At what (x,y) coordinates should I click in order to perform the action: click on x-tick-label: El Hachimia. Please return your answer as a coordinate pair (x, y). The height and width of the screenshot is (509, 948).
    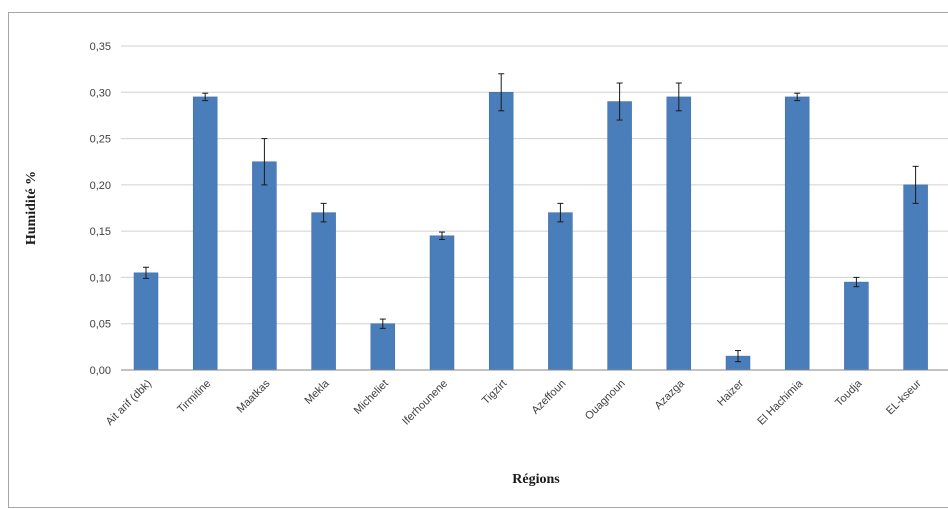
    Looking at the image, I should click on (780, 402).